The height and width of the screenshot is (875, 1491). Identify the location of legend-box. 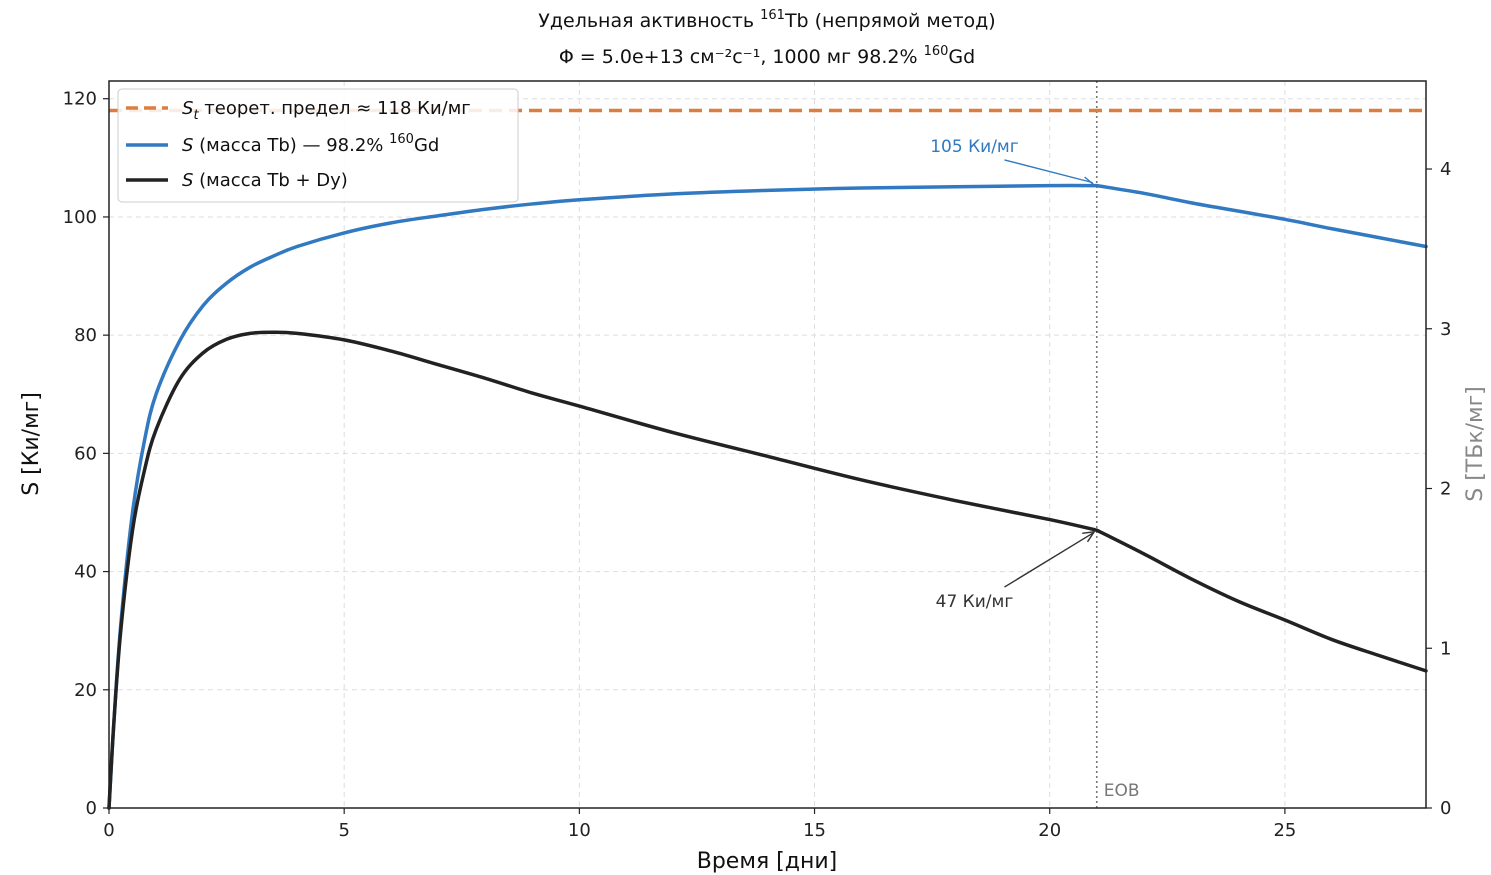
(318, 145).